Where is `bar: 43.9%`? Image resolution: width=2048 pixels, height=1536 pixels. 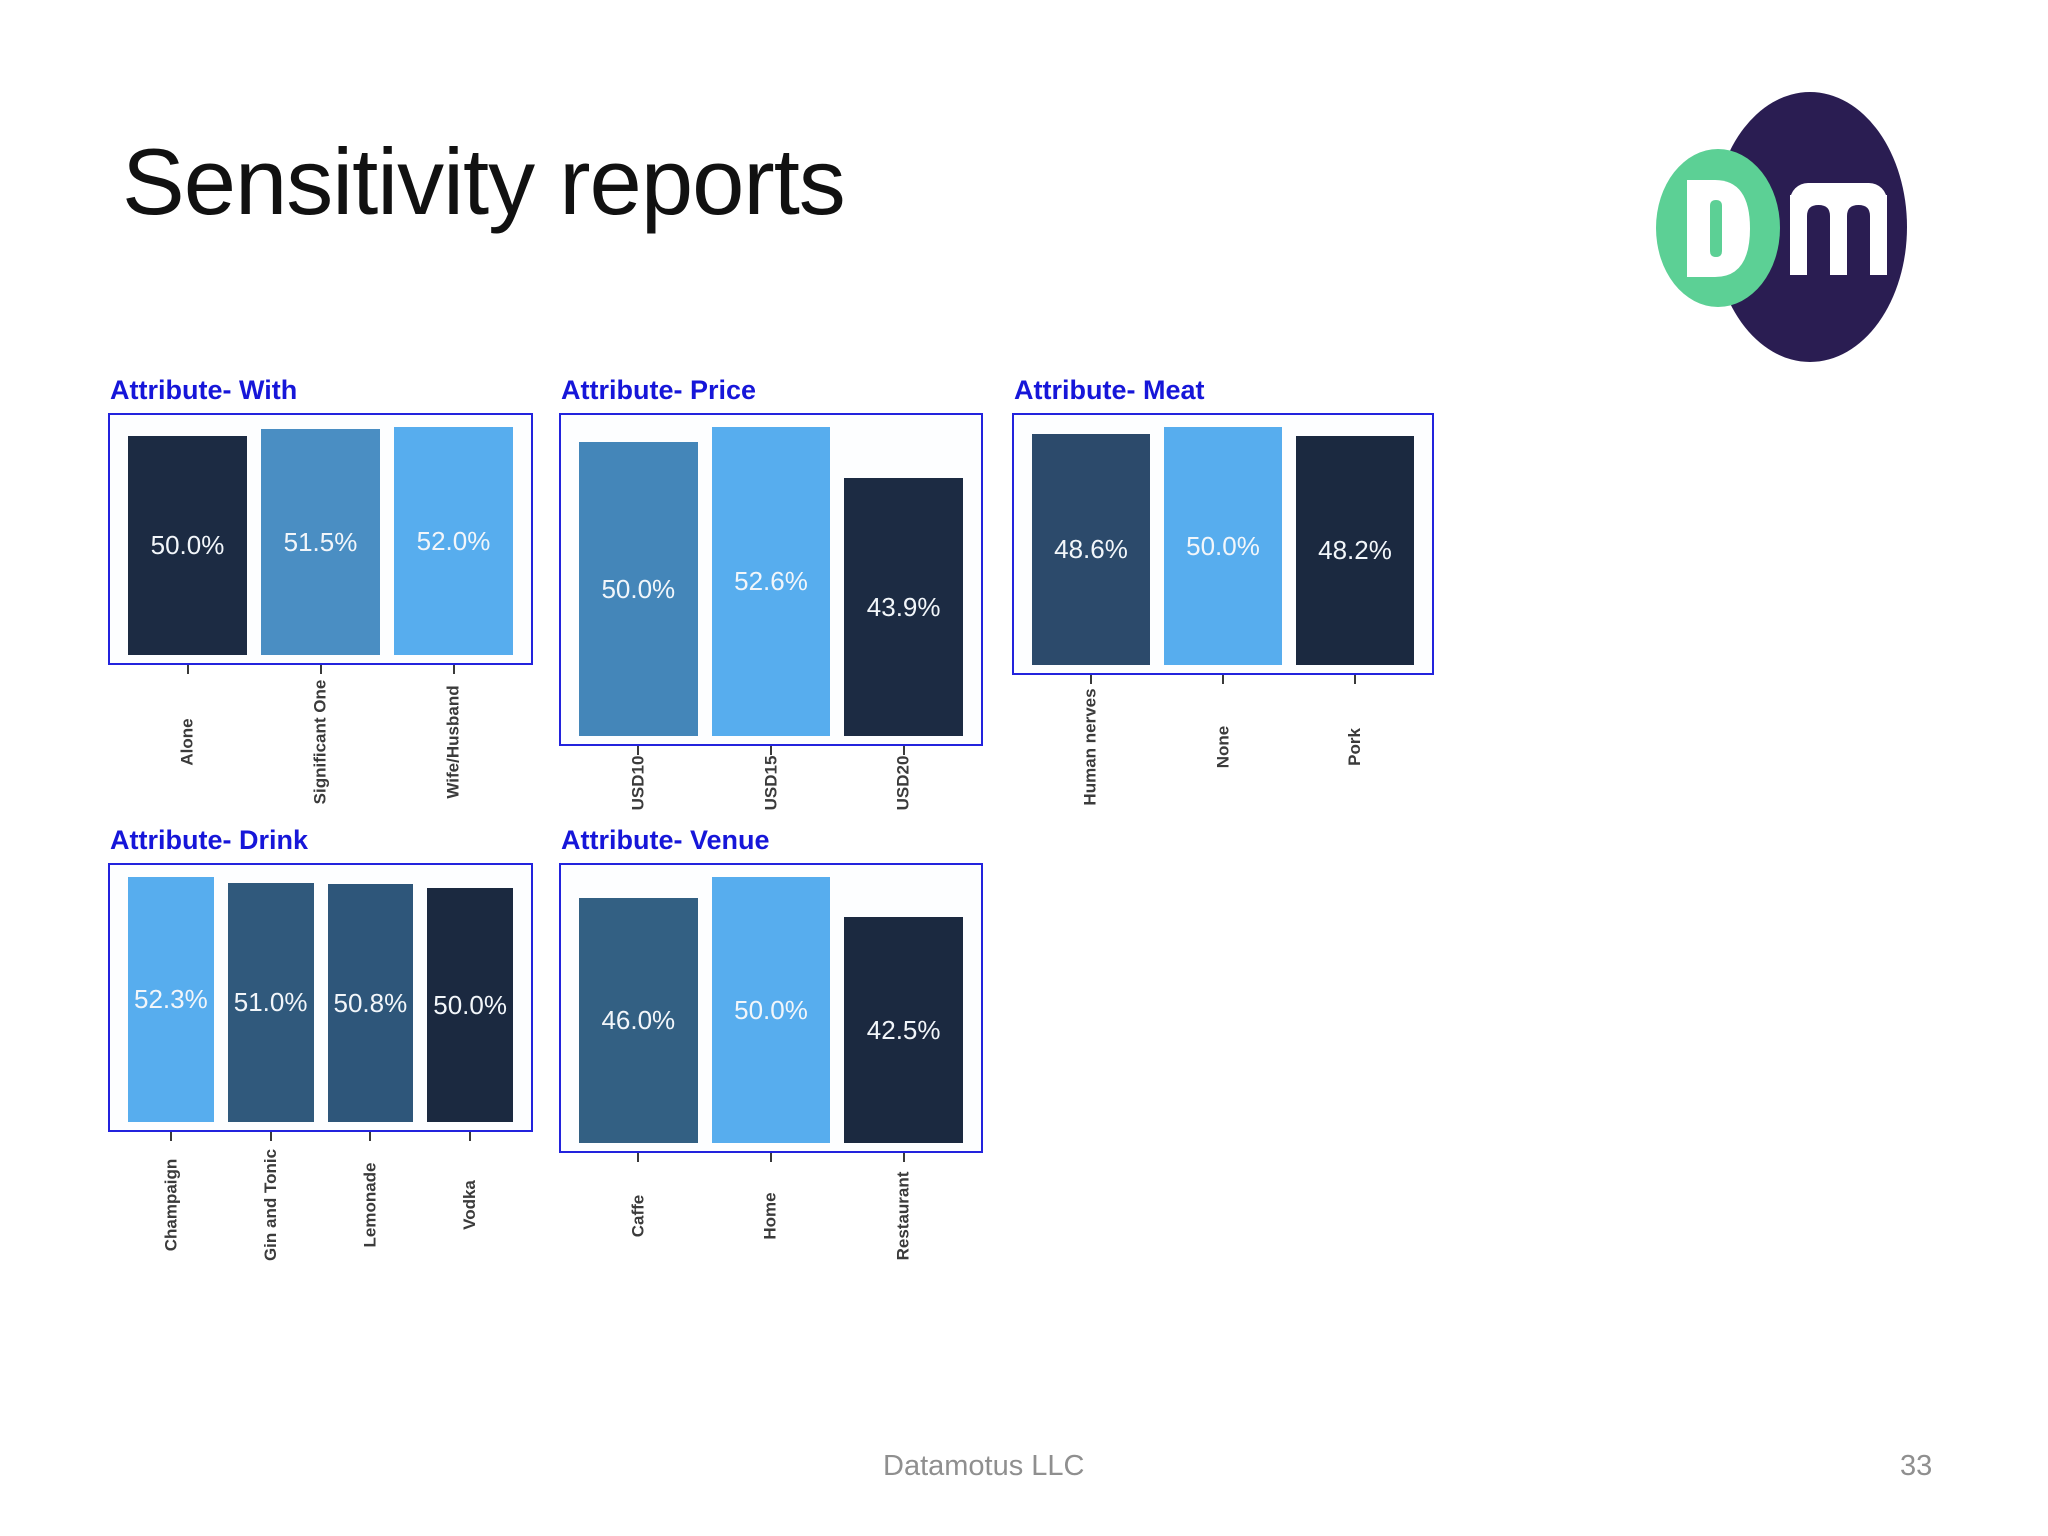
bar: 43.9% is located at coordinates (903, 607).